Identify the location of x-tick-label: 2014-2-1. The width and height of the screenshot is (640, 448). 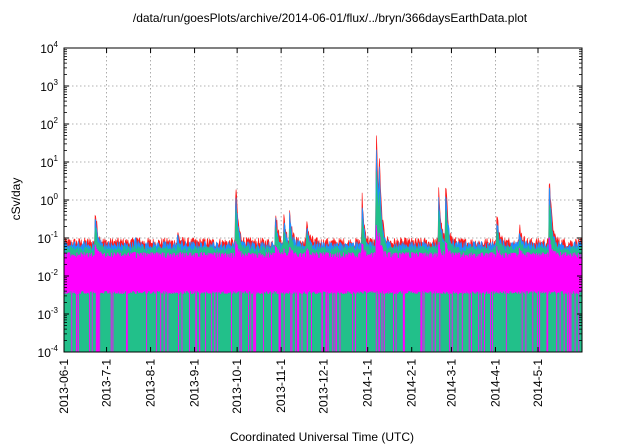
(412, 383).